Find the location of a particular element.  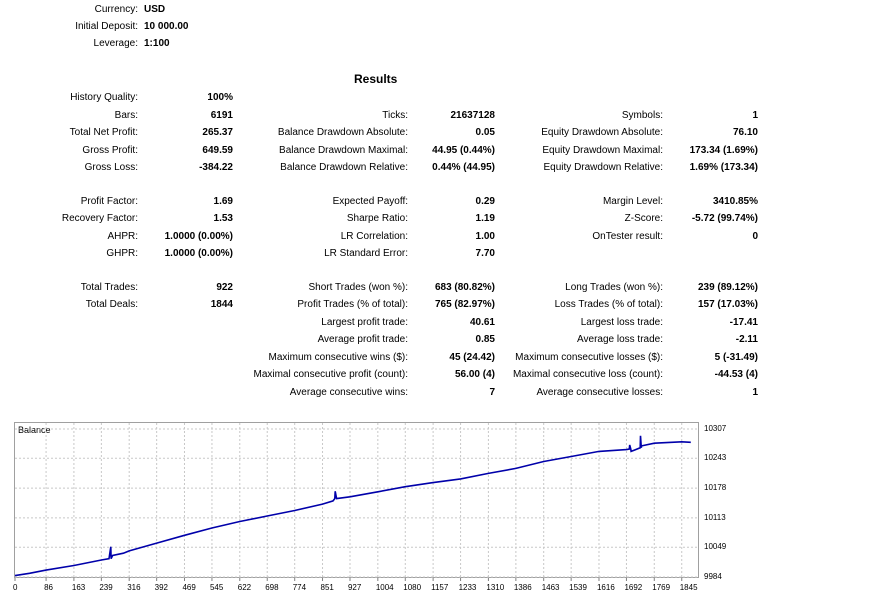

stat-col1-label: Recovery Factor: is located at coordinates (99, 218).